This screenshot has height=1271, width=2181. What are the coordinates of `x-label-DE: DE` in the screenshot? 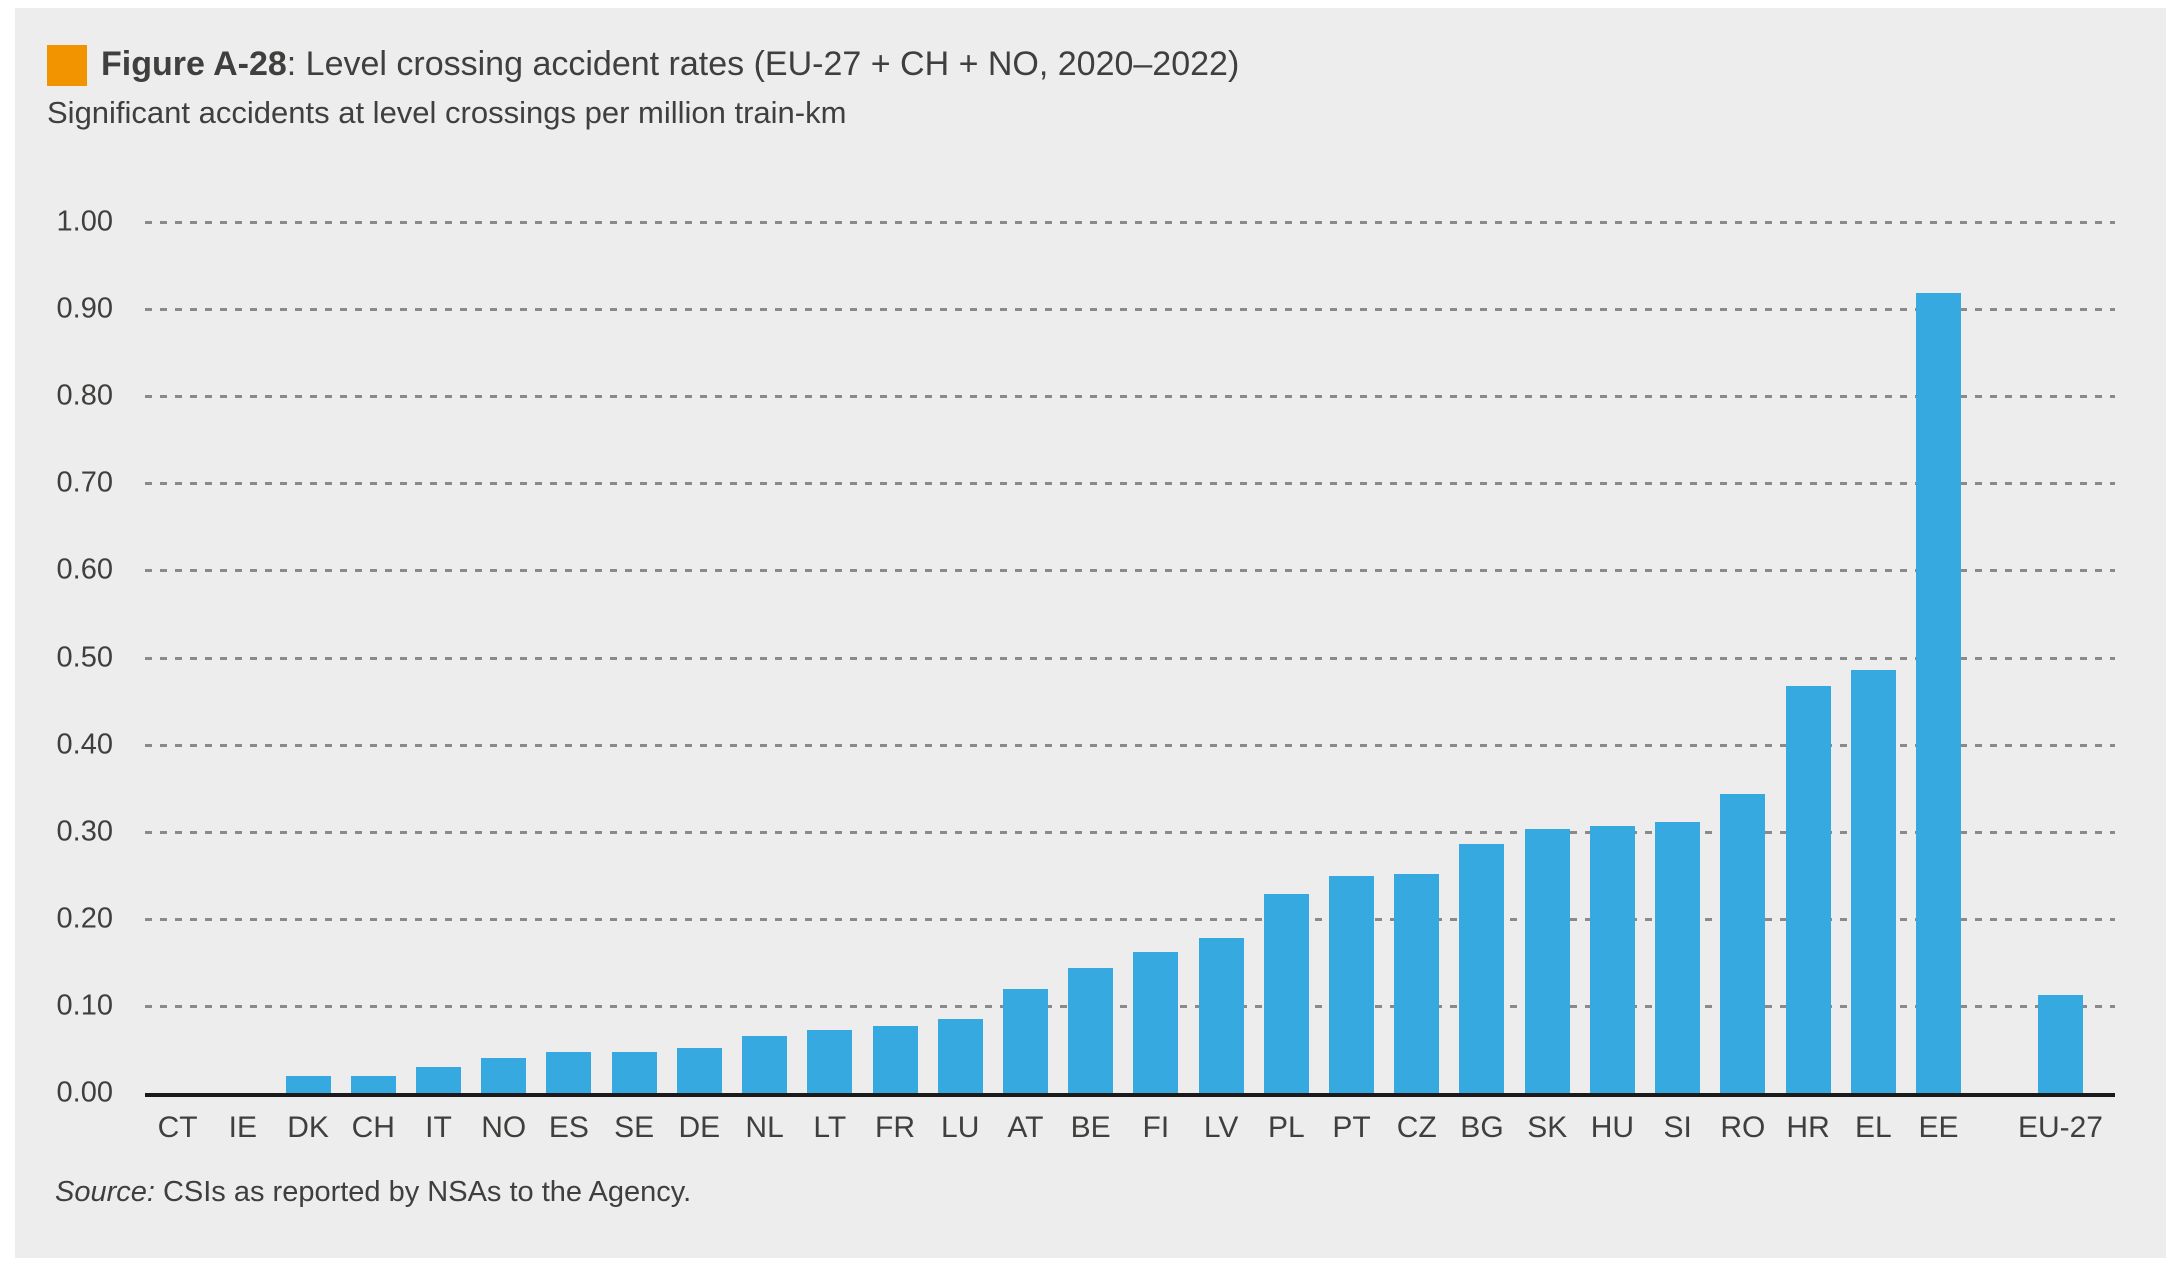 It's located at (699, 1127).